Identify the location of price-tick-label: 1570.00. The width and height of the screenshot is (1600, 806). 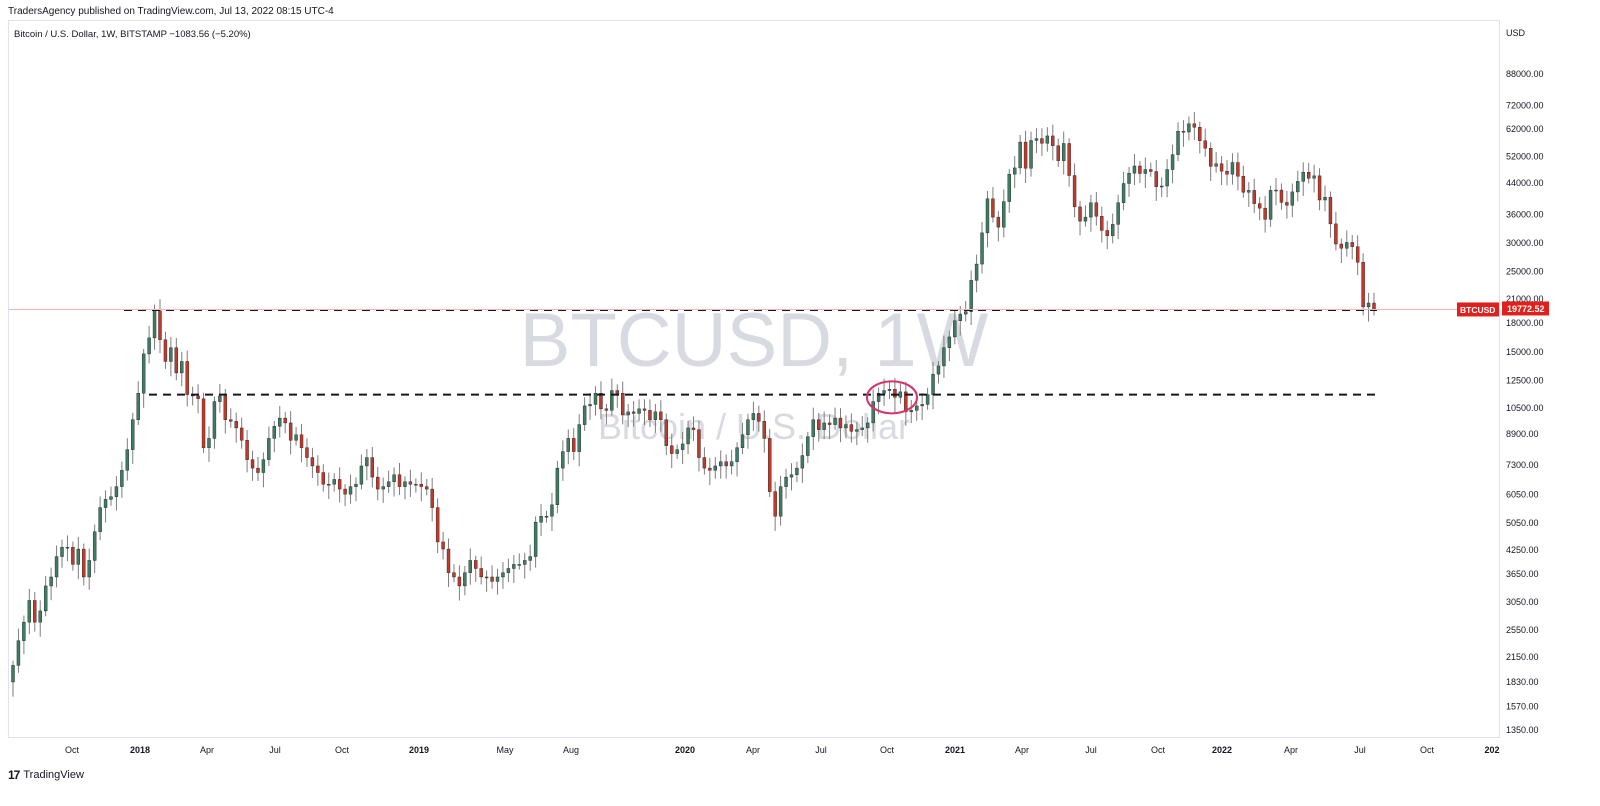
(1522, 706).